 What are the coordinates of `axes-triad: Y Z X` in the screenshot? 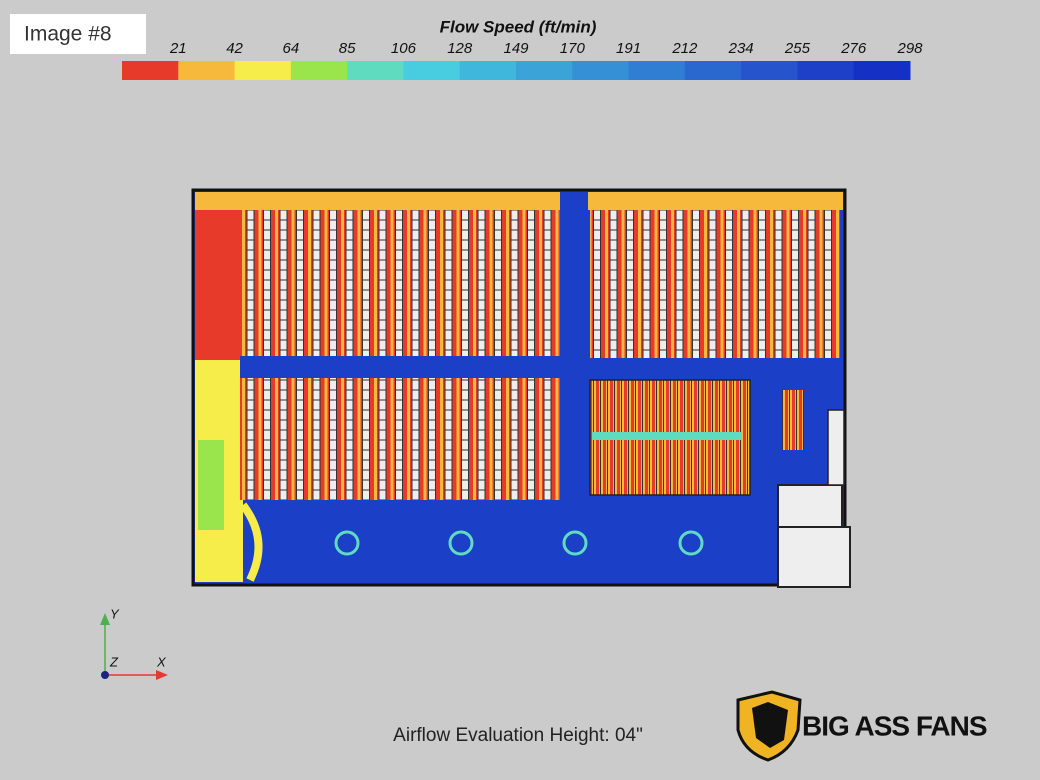 It's located at (134, 643).